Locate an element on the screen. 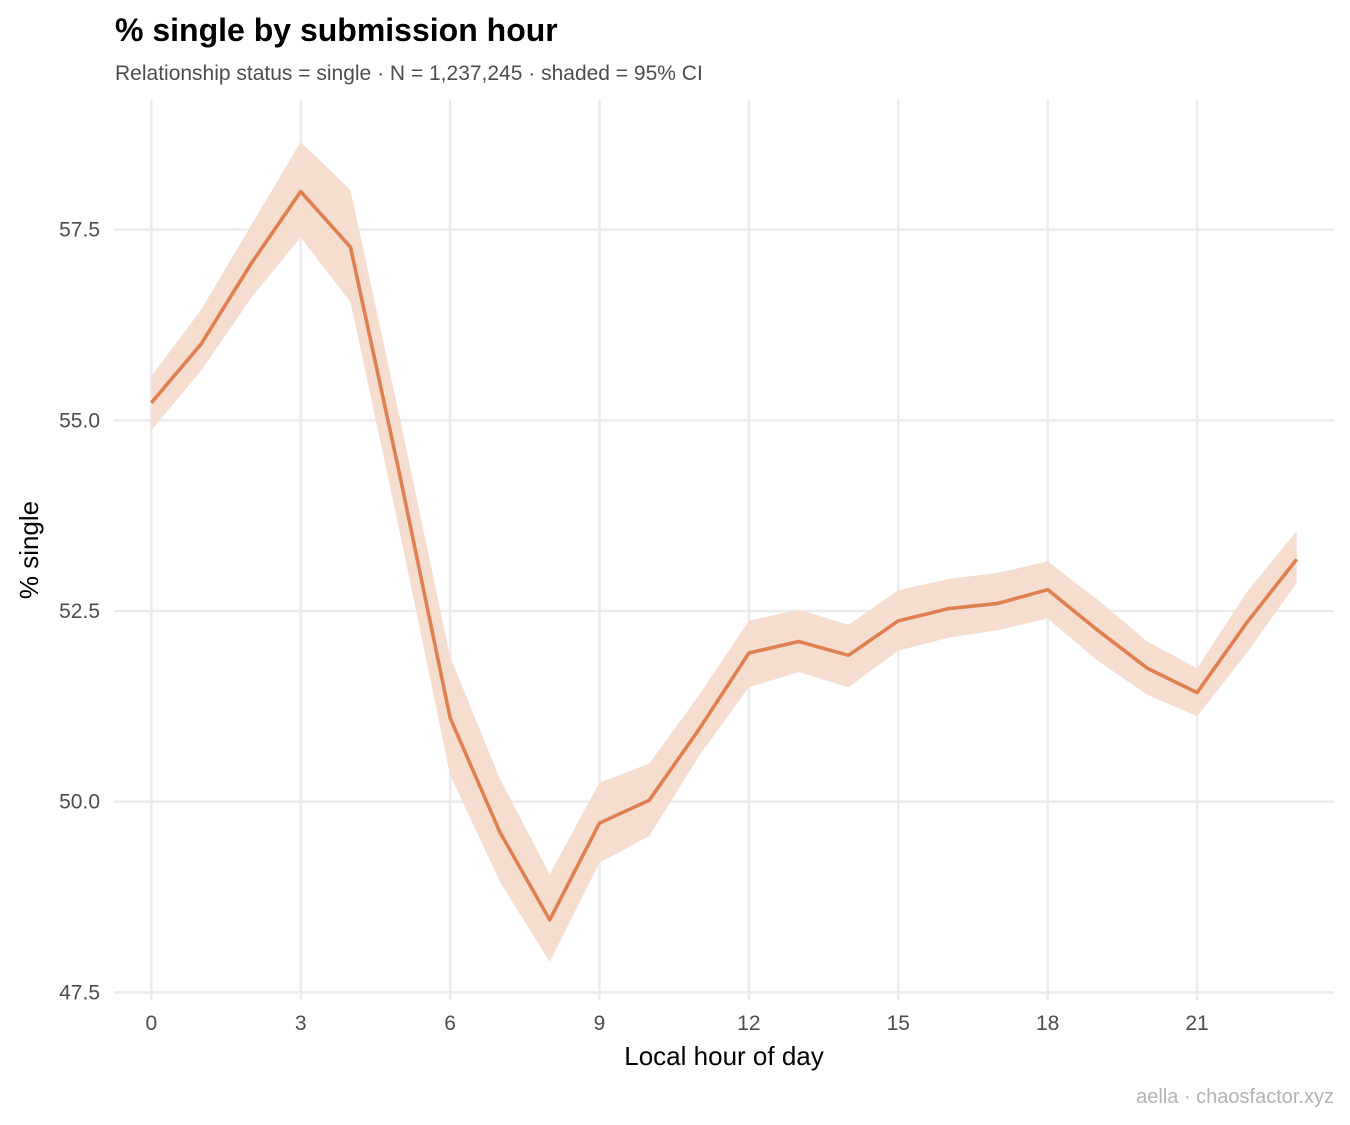  x-tick-label: 3 is located at coordinates (301, 1023).